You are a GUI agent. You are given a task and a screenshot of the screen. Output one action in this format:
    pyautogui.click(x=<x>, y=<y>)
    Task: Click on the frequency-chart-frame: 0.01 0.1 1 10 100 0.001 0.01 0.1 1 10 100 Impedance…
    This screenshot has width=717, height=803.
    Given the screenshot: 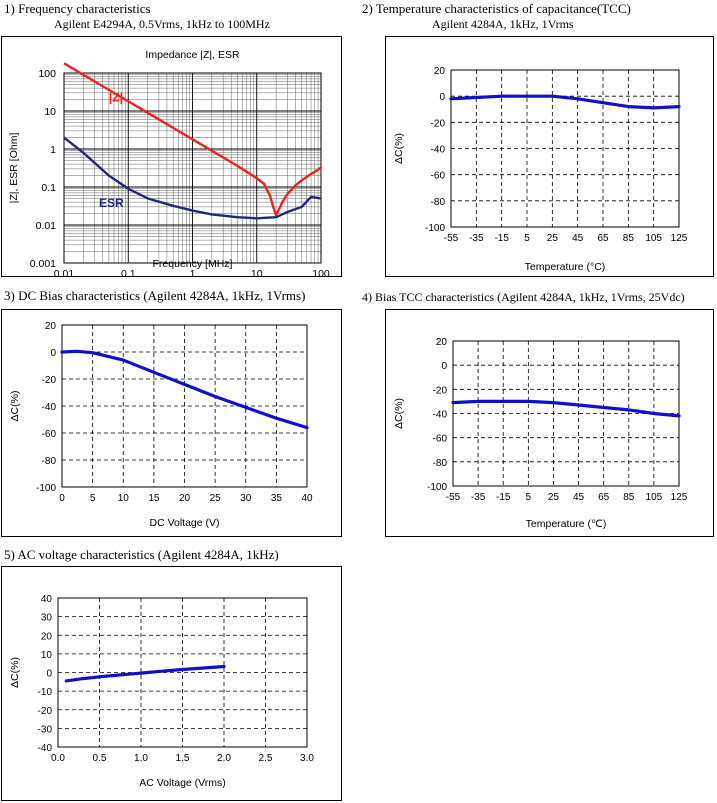 What is the action you would take?
    pyautogui.click(x=171, y=157)
    